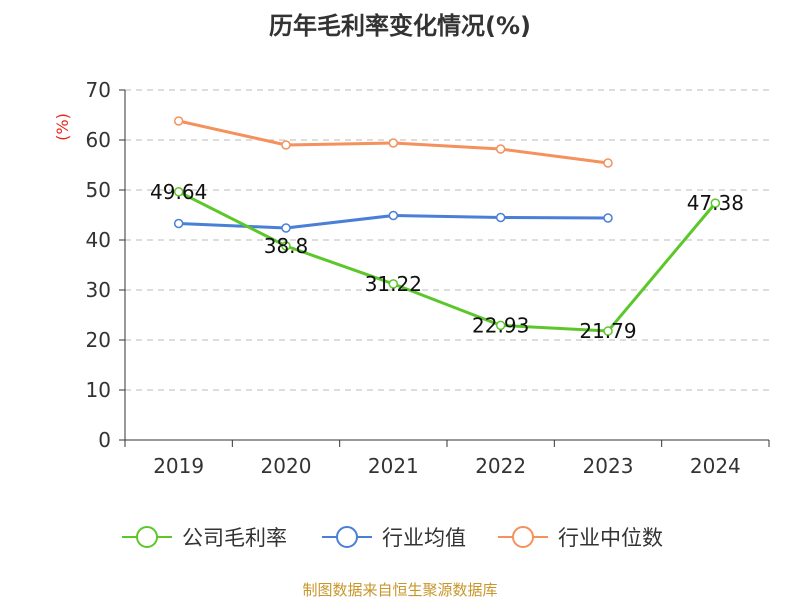 The image size is (800, 600). I want to click on y-tick-label: 60, so click(98, 140).